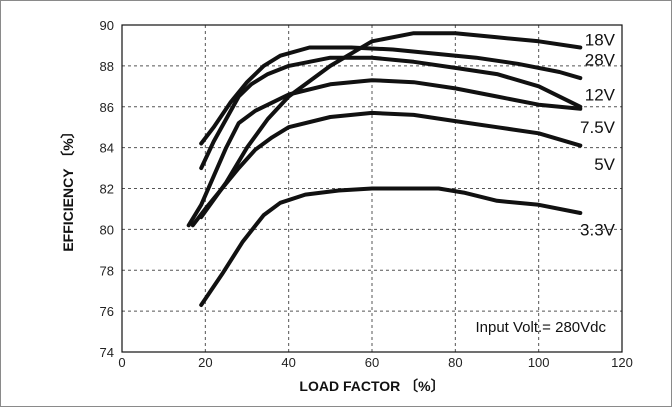  What do you see at coordinates (598, 127) in the screenshot?
I see `series-label-7.5V: 7.5V` at bounding box center [598, 127].